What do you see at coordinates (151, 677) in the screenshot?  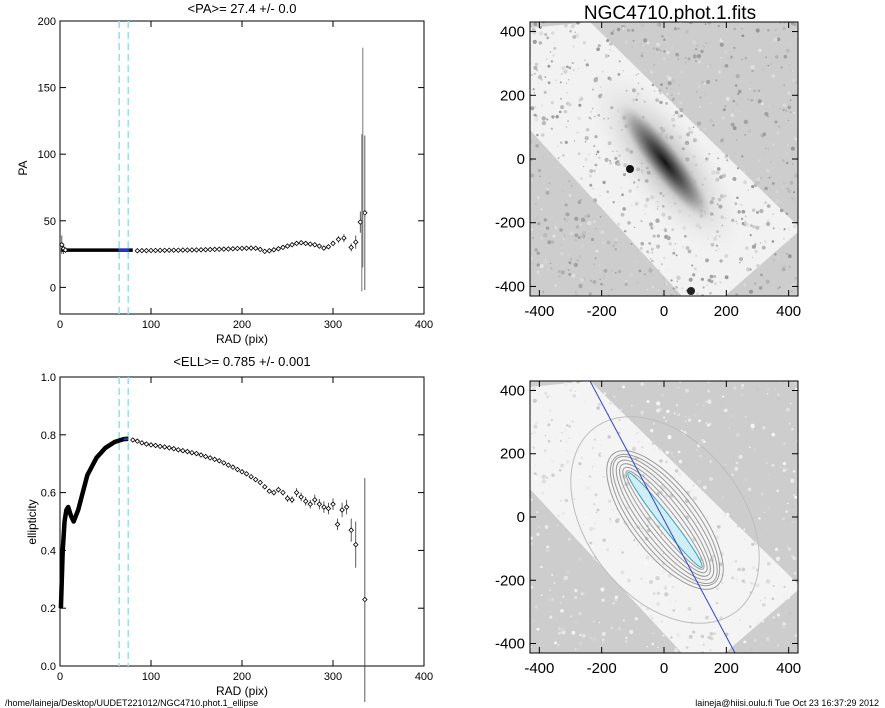 I see `x-tick-label: 100` at bounding box center [151, 677].